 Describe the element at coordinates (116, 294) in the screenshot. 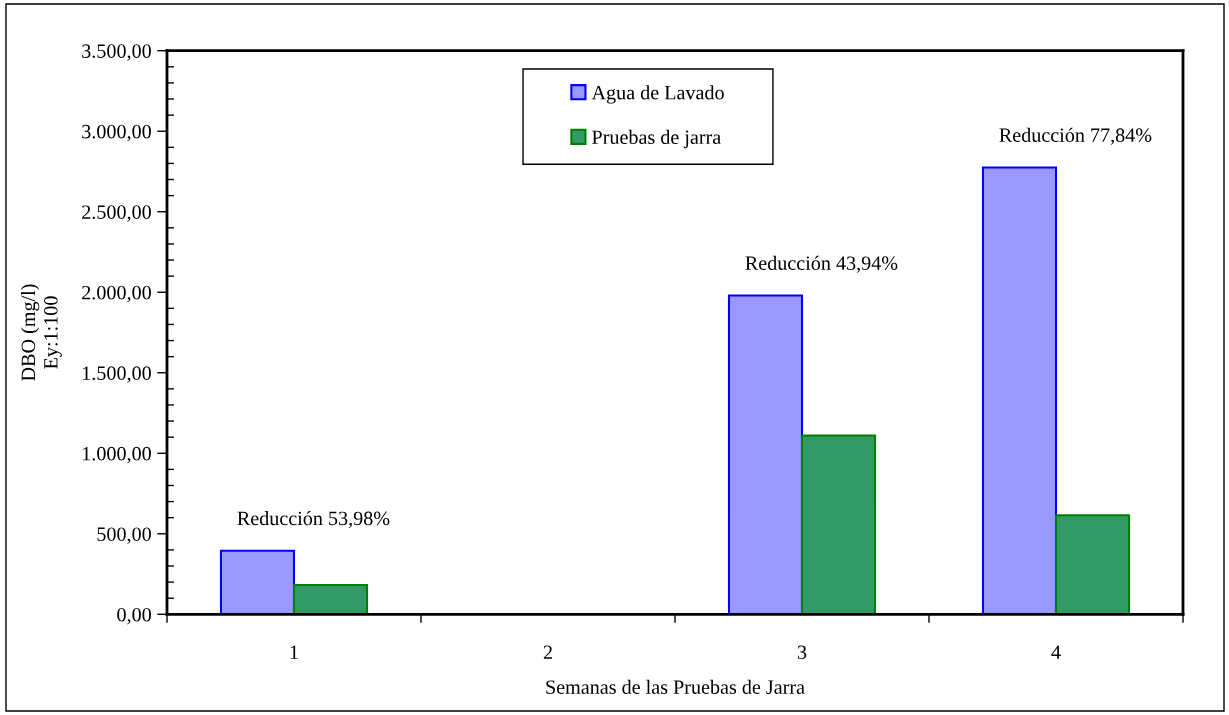

I see `y-tick-label: 2.000,00` at that location.